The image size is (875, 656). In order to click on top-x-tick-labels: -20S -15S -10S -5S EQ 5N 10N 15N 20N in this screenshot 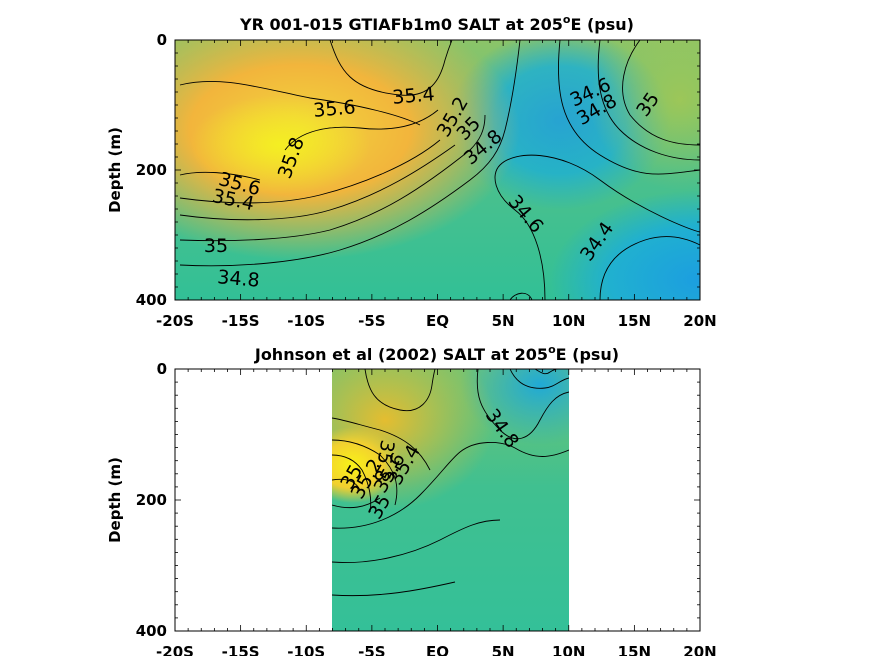, I will do `click(436, 321)`.